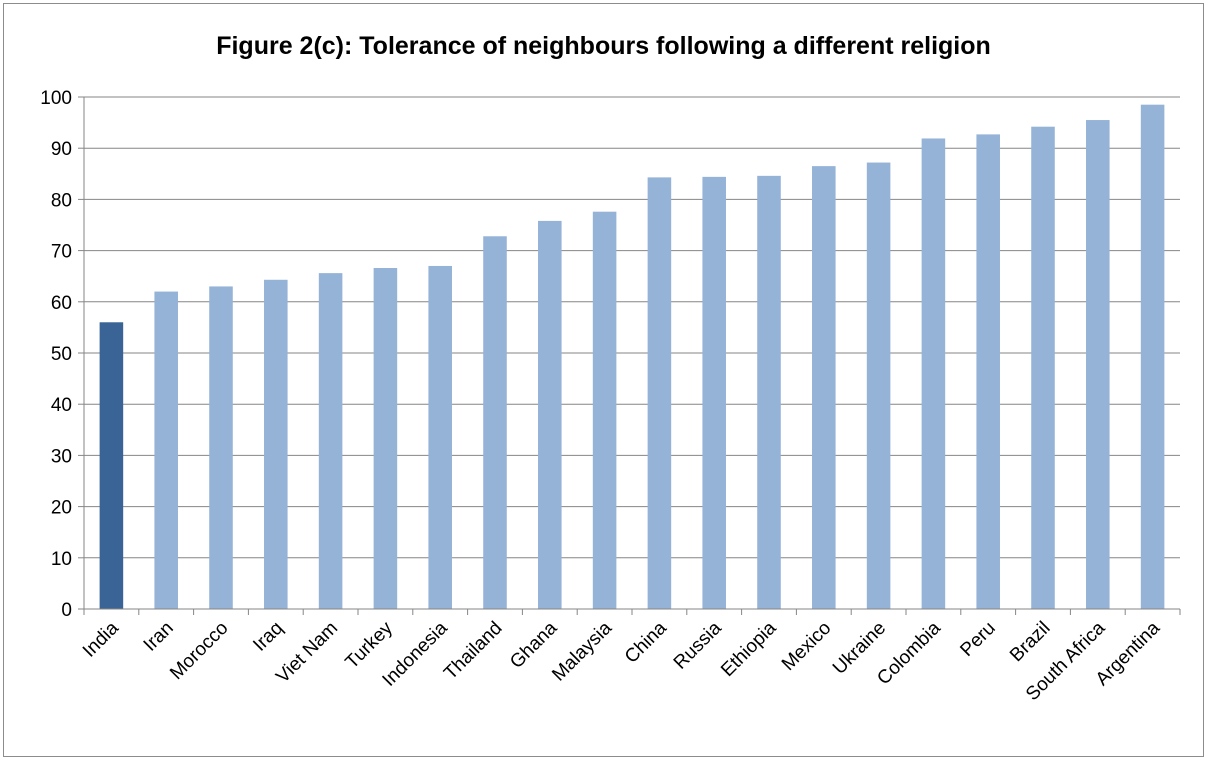 This screenshot has height=760, width=1207. I want to click on x-category-label: Ethiopia, so click(749, 649).